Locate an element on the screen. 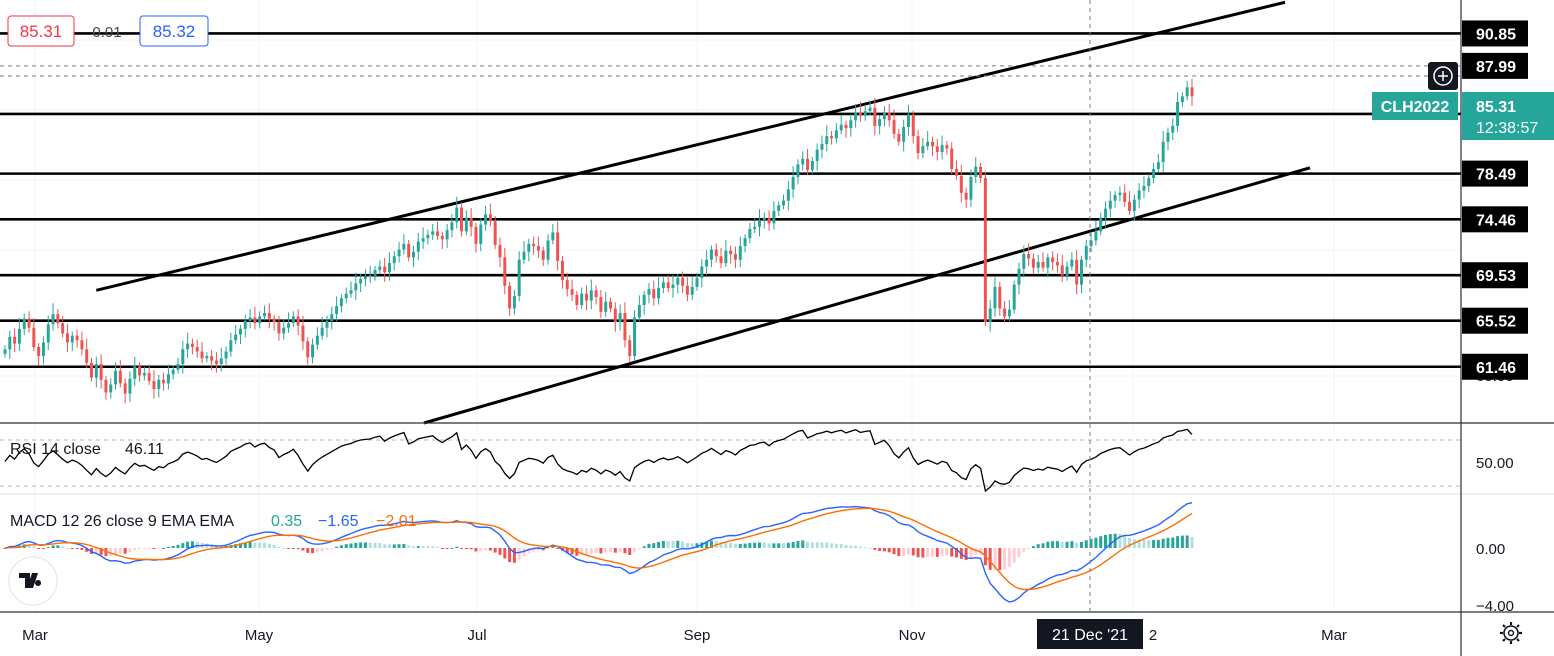 Image resolution: width=1554 pixels, height=656 pixels. gear-icon is located at coordinates (1511, 633).